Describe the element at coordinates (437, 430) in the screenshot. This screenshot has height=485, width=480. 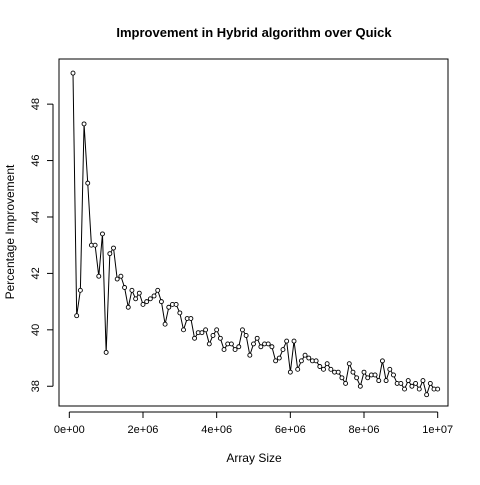
I see `x-tick-label: 1e+07` at that location.